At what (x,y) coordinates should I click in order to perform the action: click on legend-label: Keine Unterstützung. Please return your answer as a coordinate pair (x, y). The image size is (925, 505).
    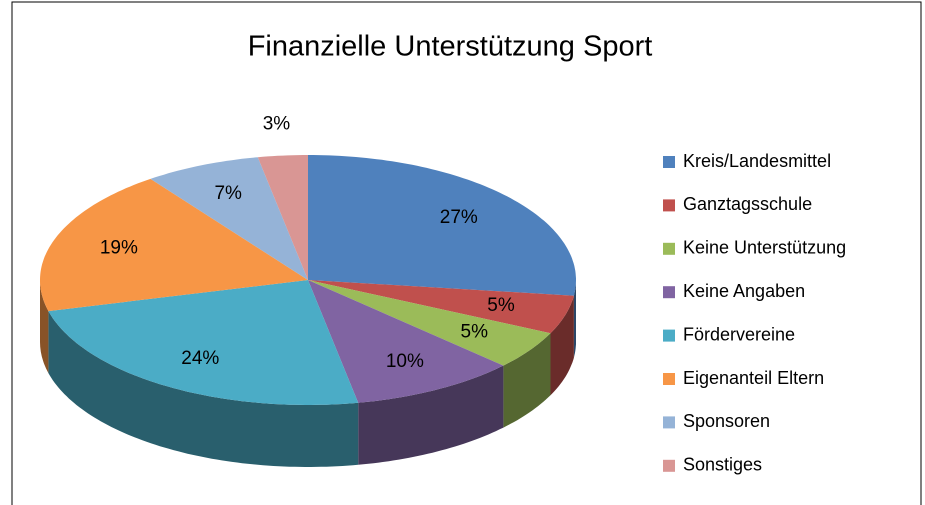
    Looking at the image, I should click on (764, 248).